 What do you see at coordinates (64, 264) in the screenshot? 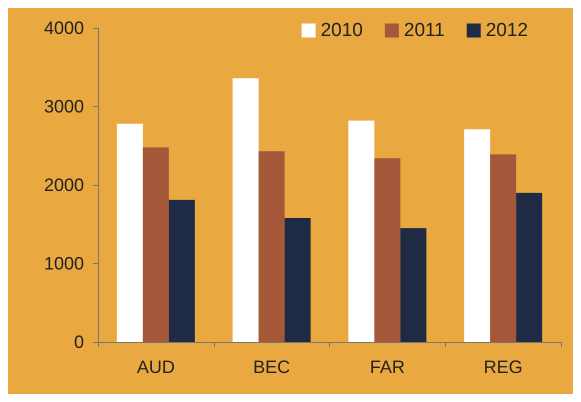
I see `y-tick-label: 1000` at bounding box center [64, 264].